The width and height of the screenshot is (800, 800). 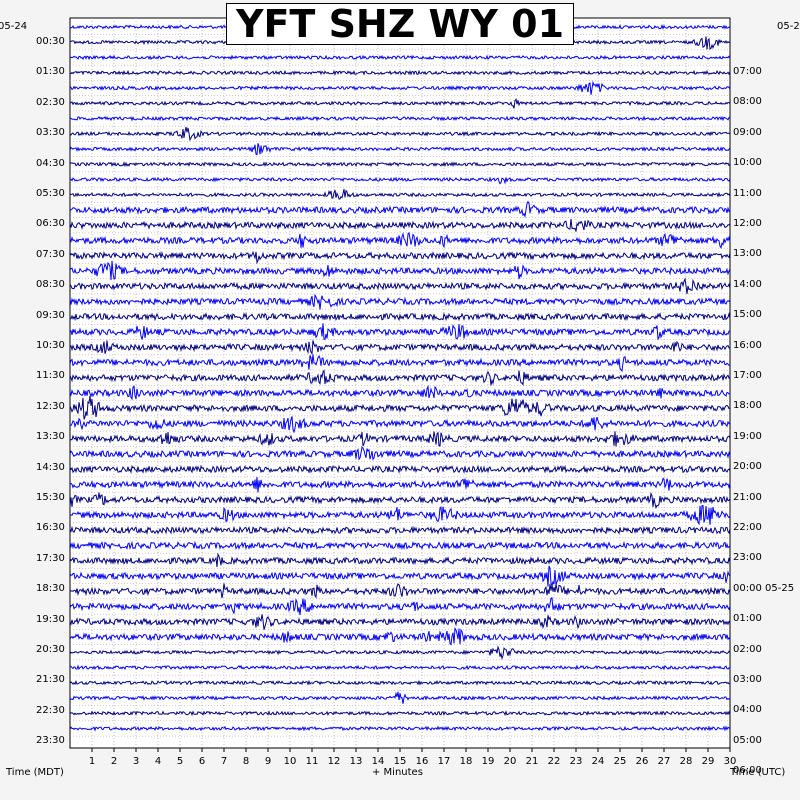 I want to click on right-time-label: 06:00, so click(x=747, y=771).